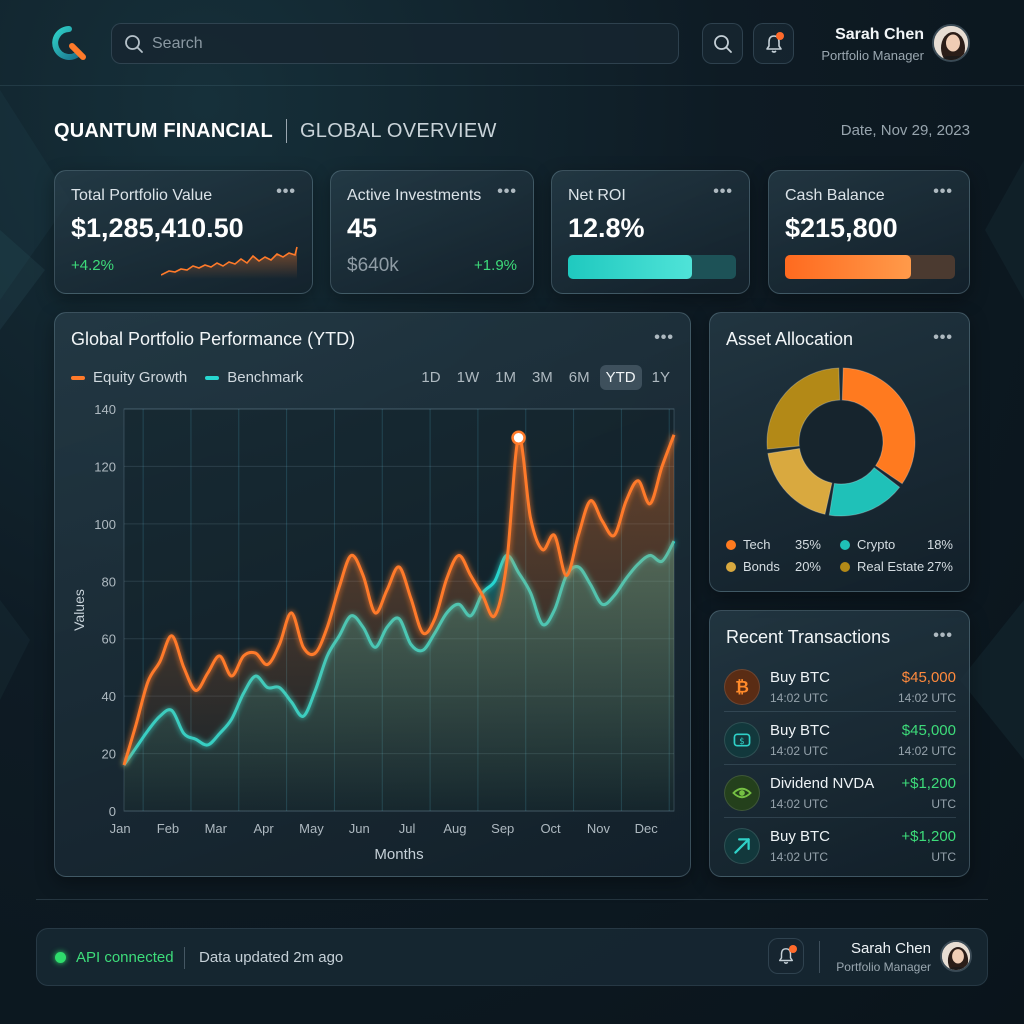 Image resolution: width=1024 pixels, height=1024 pixels. I want to click on transaction-divider, so click(840, 764).